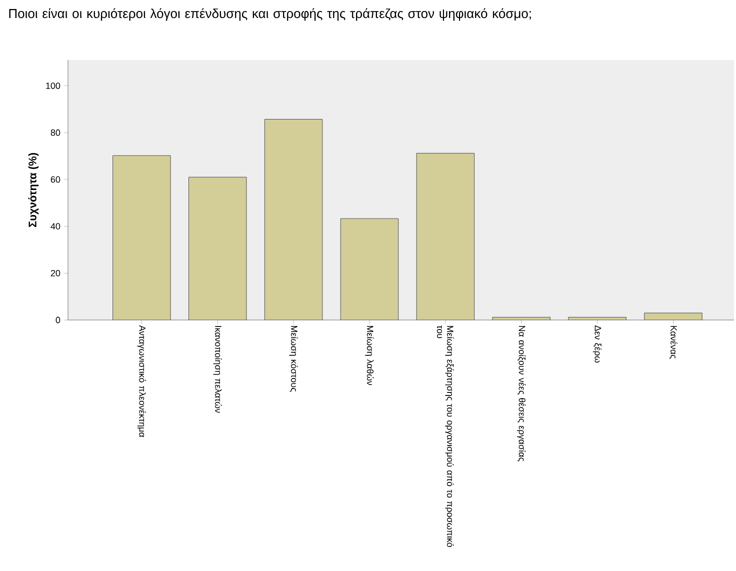 The image size is (736, 571). What do you see at coordinates (217, 369) in the screenshot?
I see `x-tick-label: Ικανοποίηση πελατών` at bounding box center [217, 369].